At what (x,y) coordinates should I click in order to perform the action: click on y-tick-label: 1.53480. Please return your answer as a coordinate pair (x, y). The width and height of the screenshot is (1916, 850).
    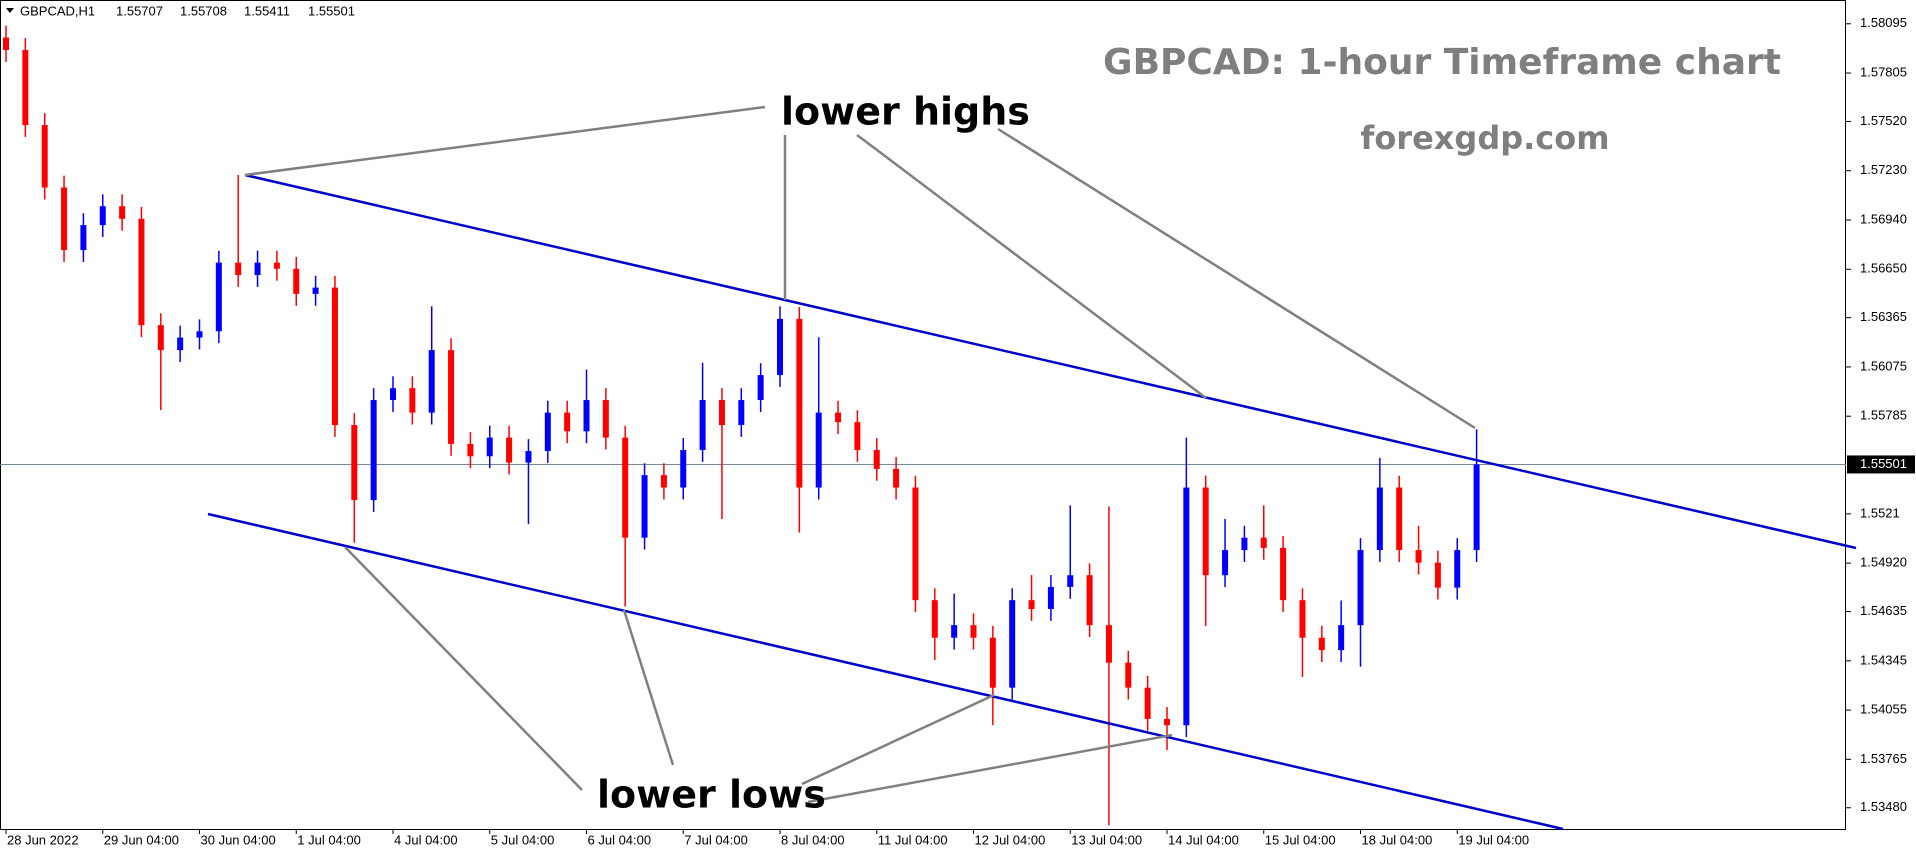
    Looking at the image, I should click on (1883, 806).